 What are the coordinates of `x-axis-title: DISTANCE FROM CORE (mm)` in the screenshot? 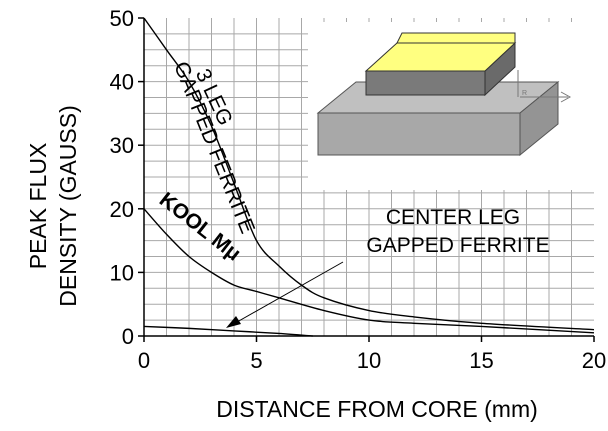 It's located at (377, 409).